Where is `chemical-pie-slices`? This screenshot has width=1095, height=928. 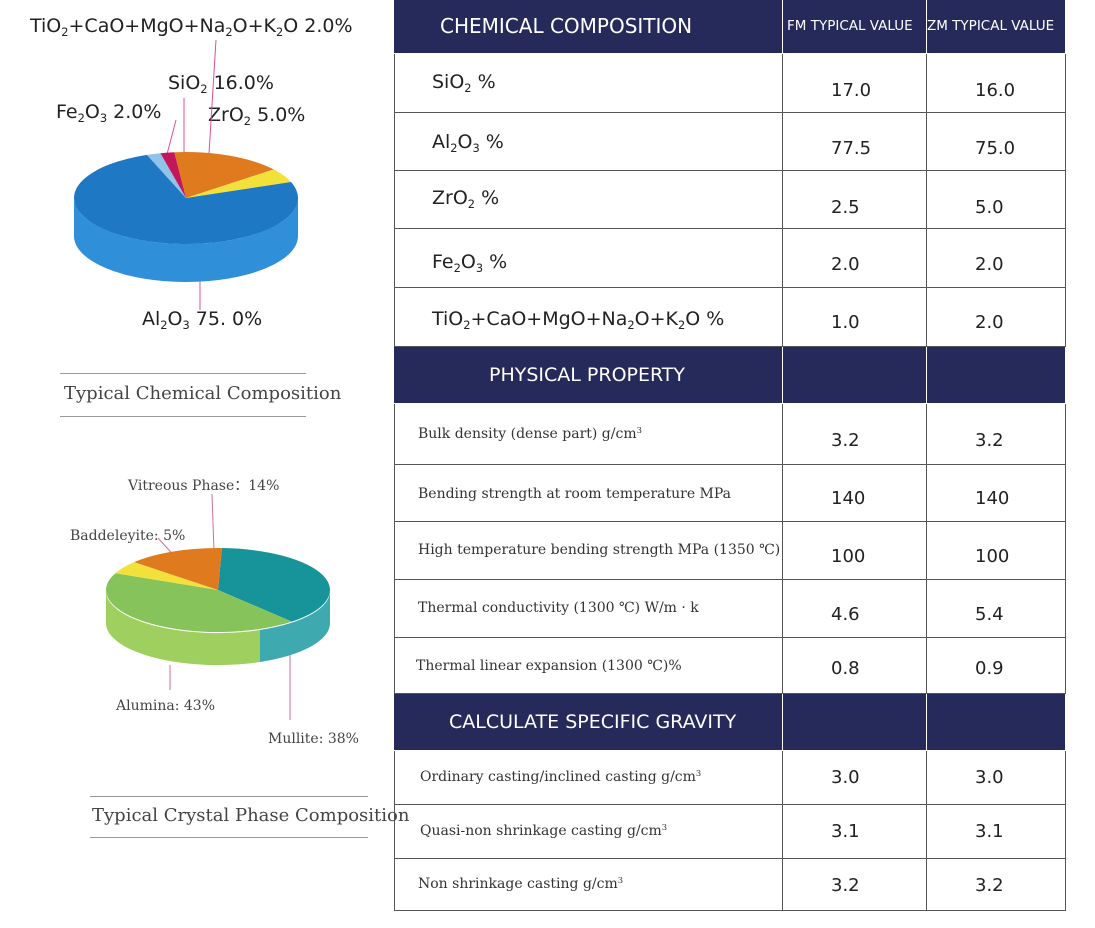 chemical-pie-slices is located at coordinates (186, 198).